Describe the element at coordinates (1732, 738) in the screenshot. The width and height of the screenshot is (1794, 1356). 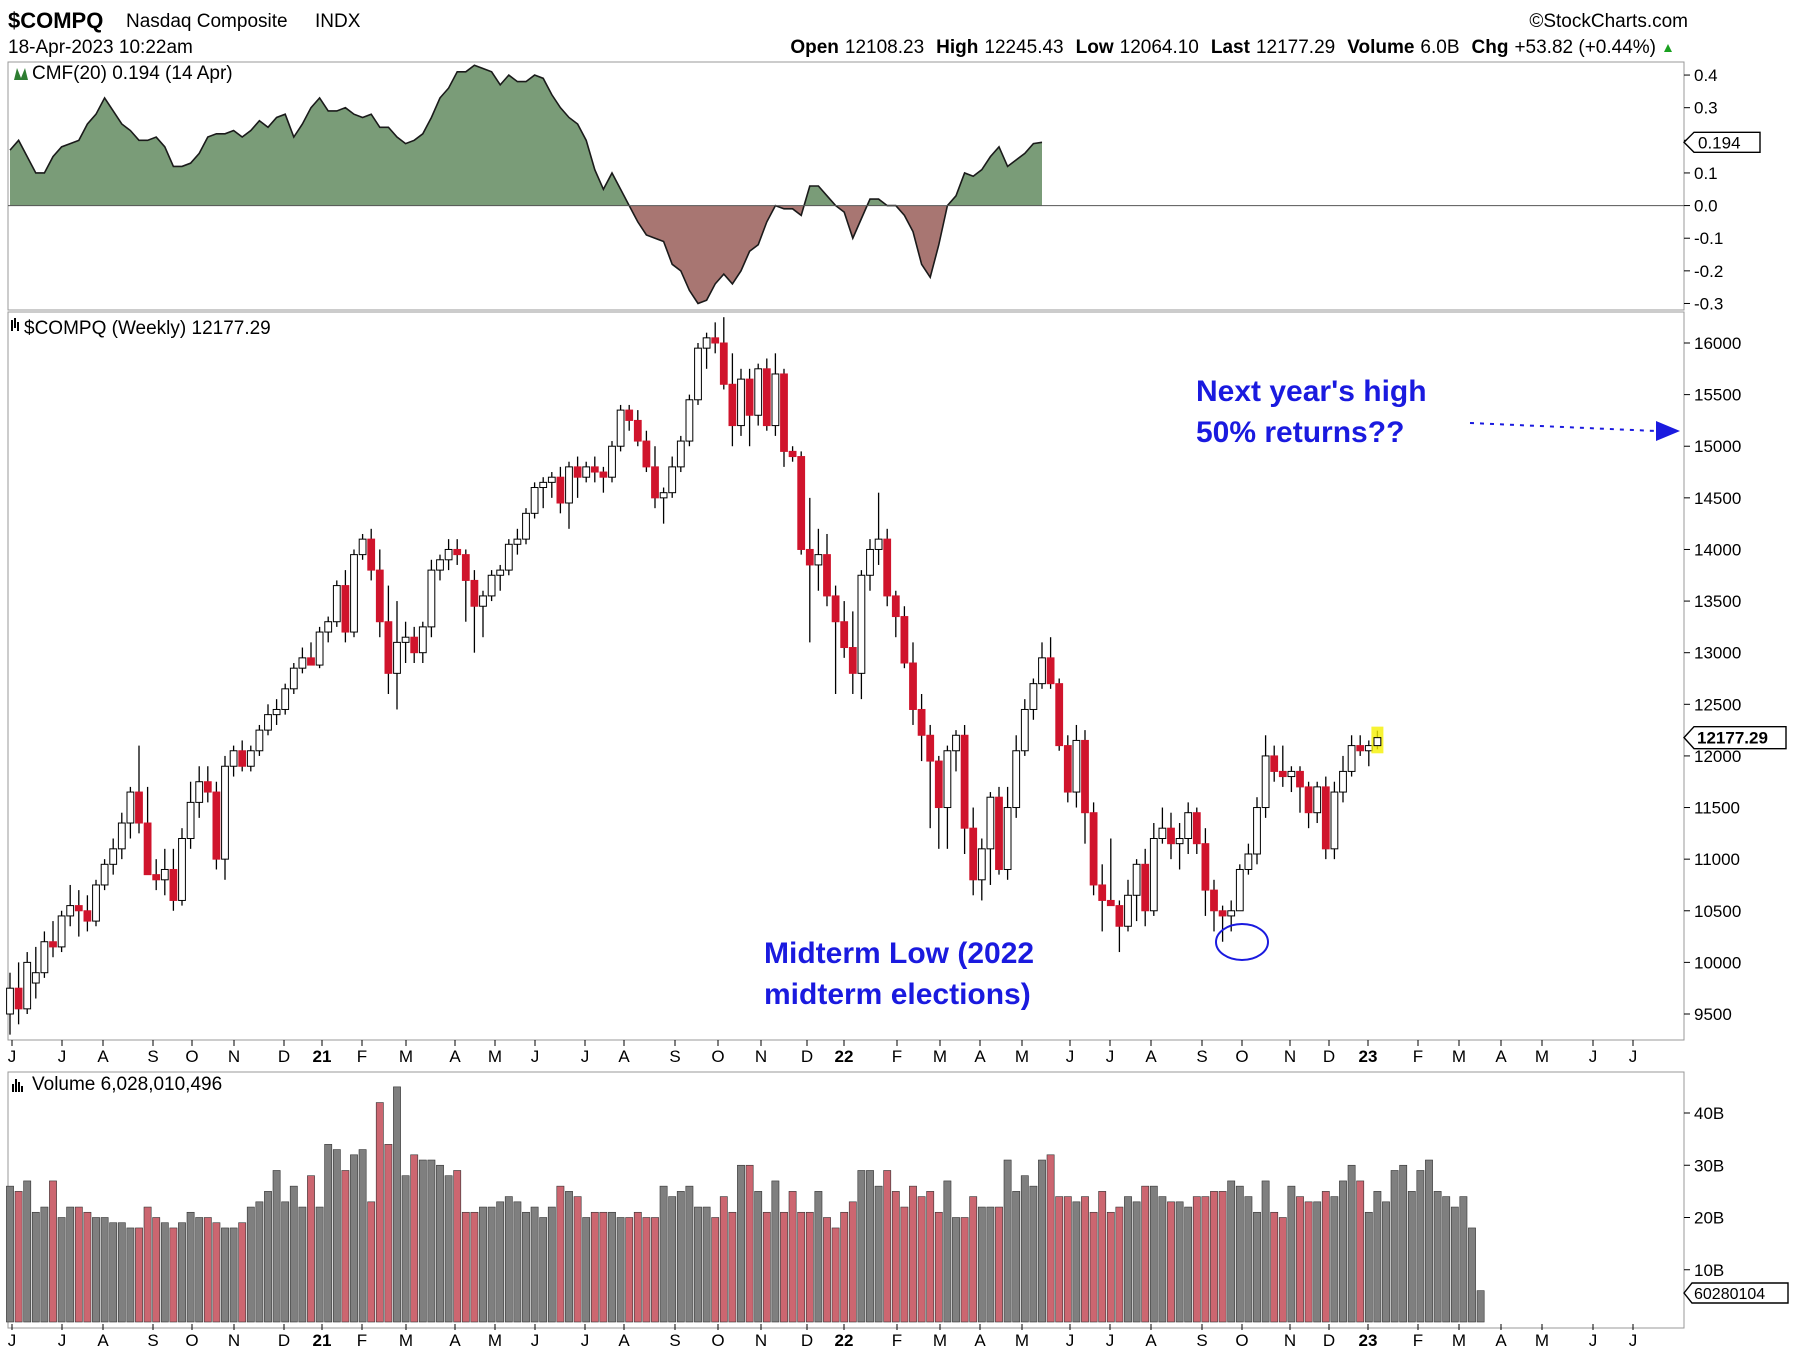
I see `price-value-box-label: 12177.29` at that location.